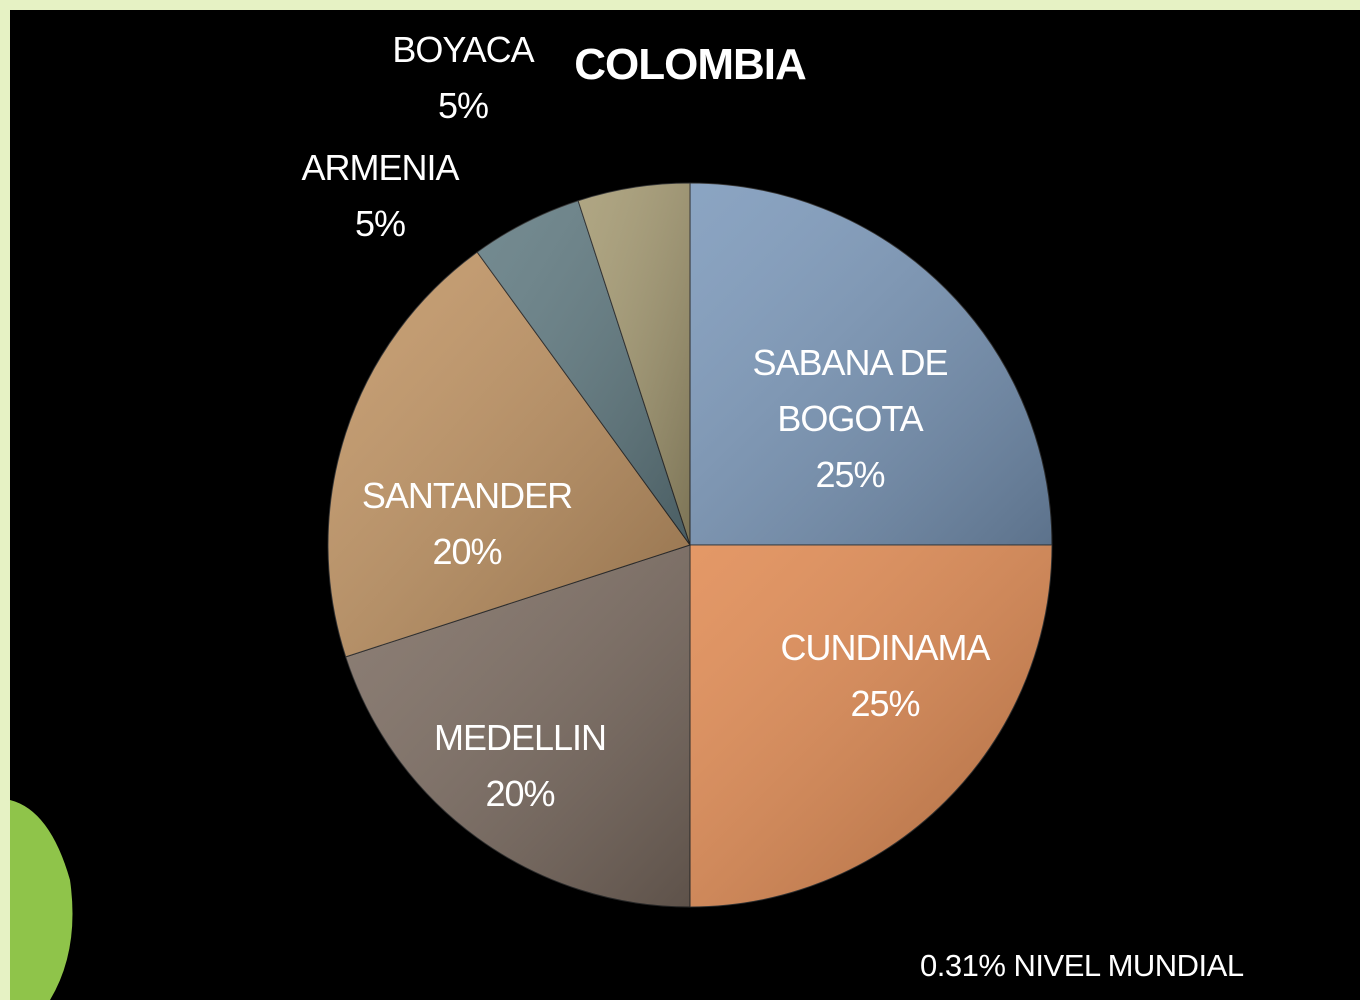 The height and width of the screenshot is (1000, 1360). Describe the element at coordinates (467, 495) in the screenshot. I see `category-label: SANTANDER` at that location.